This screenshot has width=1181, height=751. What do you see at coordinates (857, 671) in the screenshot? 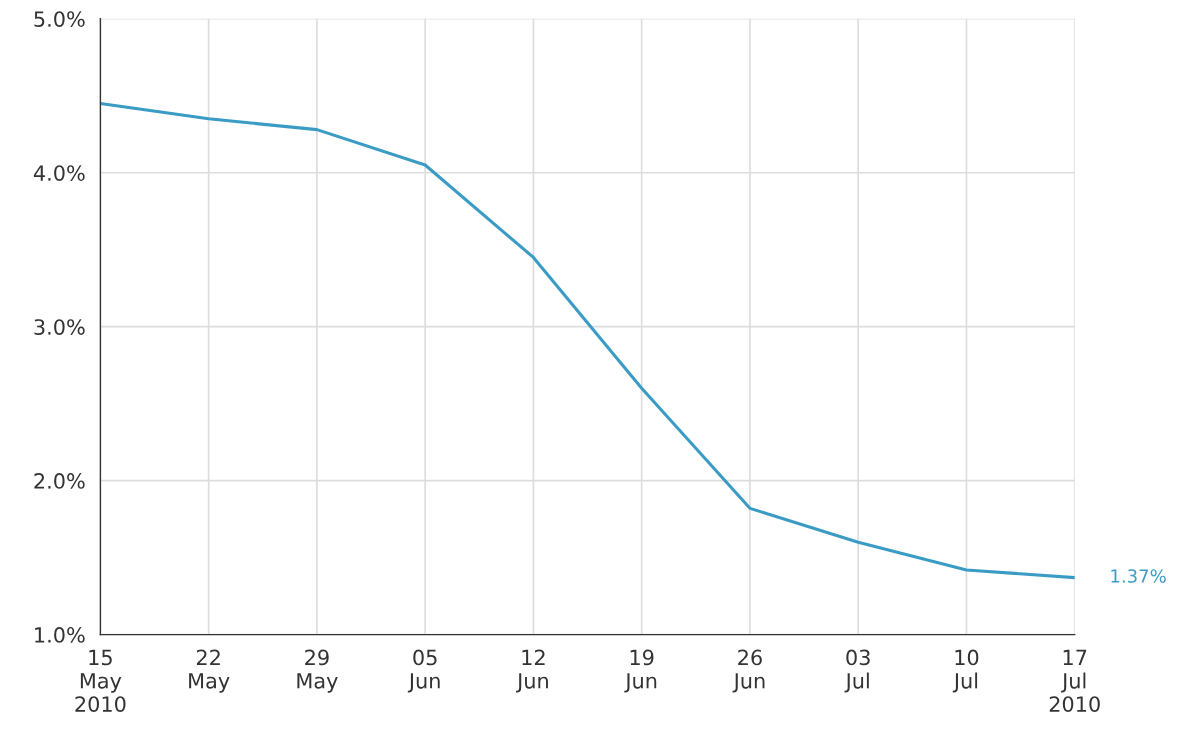
I see `x-tick-label: 03 Jul` at bounding box center [857, 671].